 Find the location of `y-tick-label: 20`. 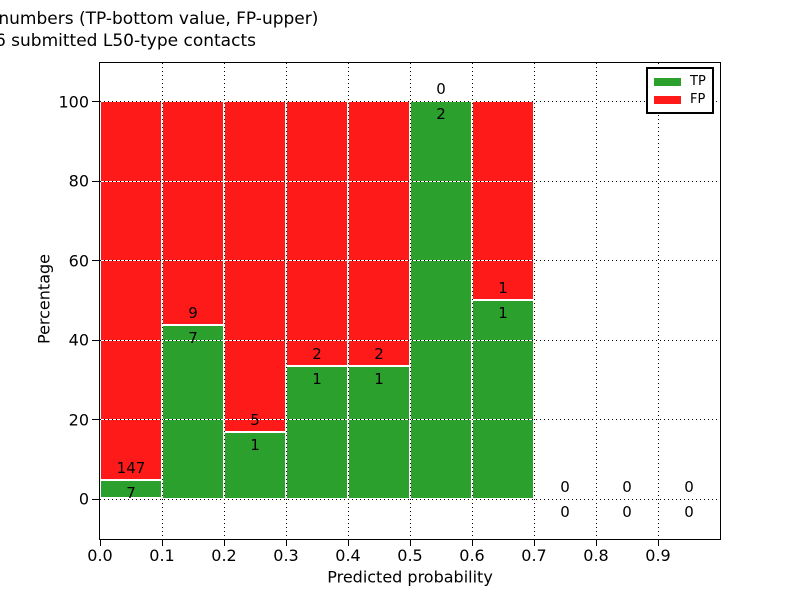

y-tick-label: 20 is located at coordinates (78, 419).